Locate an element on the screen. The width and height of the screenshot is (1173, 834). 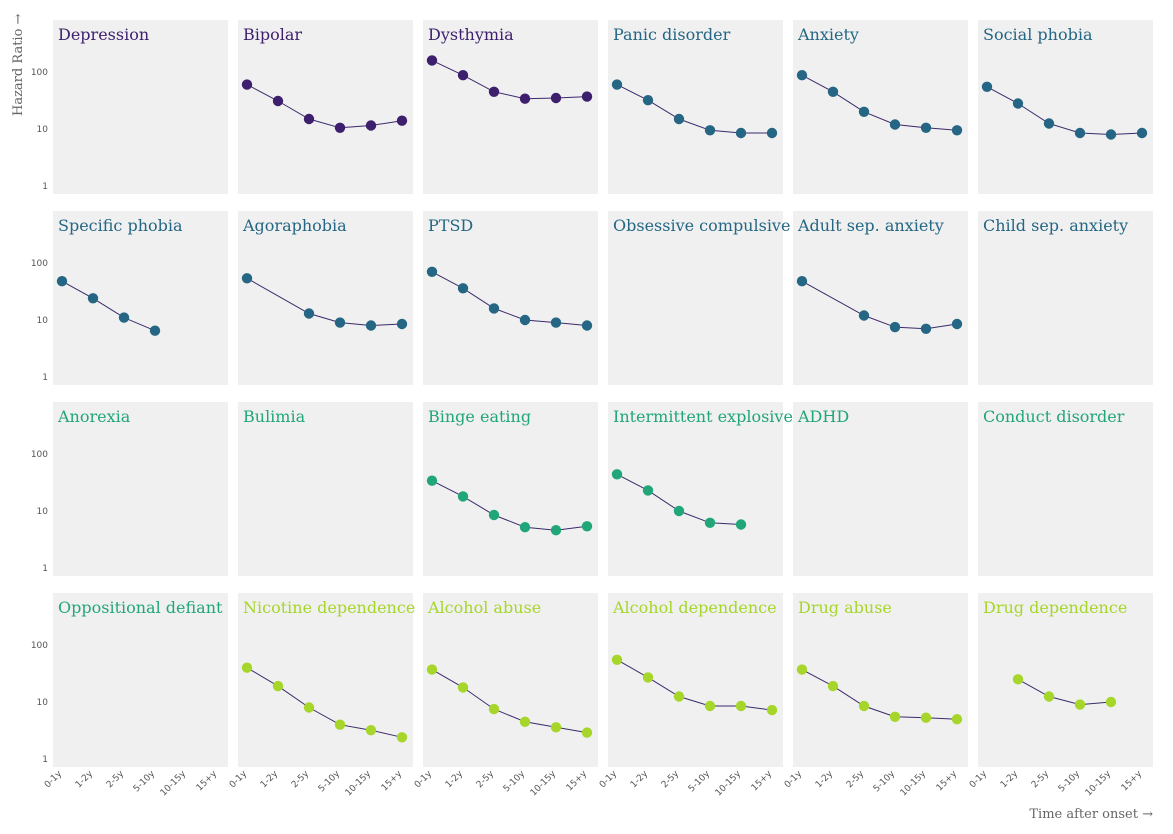
panel-bipolar: Bipolar is located at coordinates (325, 107).